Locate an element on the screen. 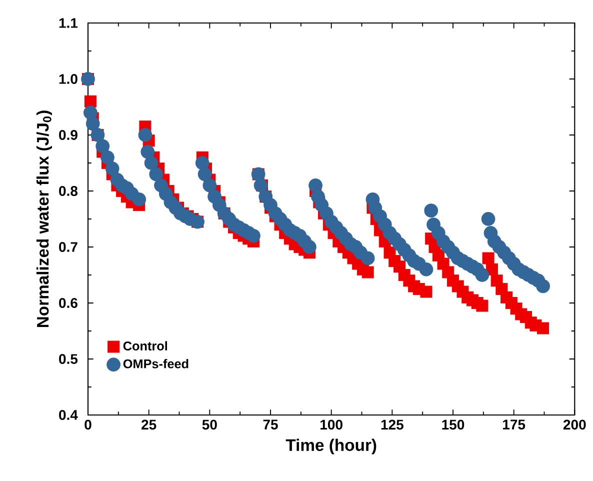 The width and height of the screenshot is (593, 481). x-tick-label: 50 is located at coordinates (209, 425).